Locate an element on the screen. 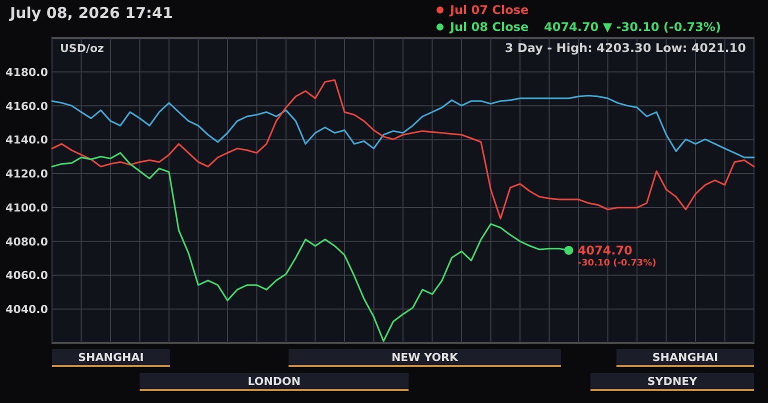 The image size is (768, 403). chart-title: July 08, 2026 17:41 is located at coordinates (91, 13).